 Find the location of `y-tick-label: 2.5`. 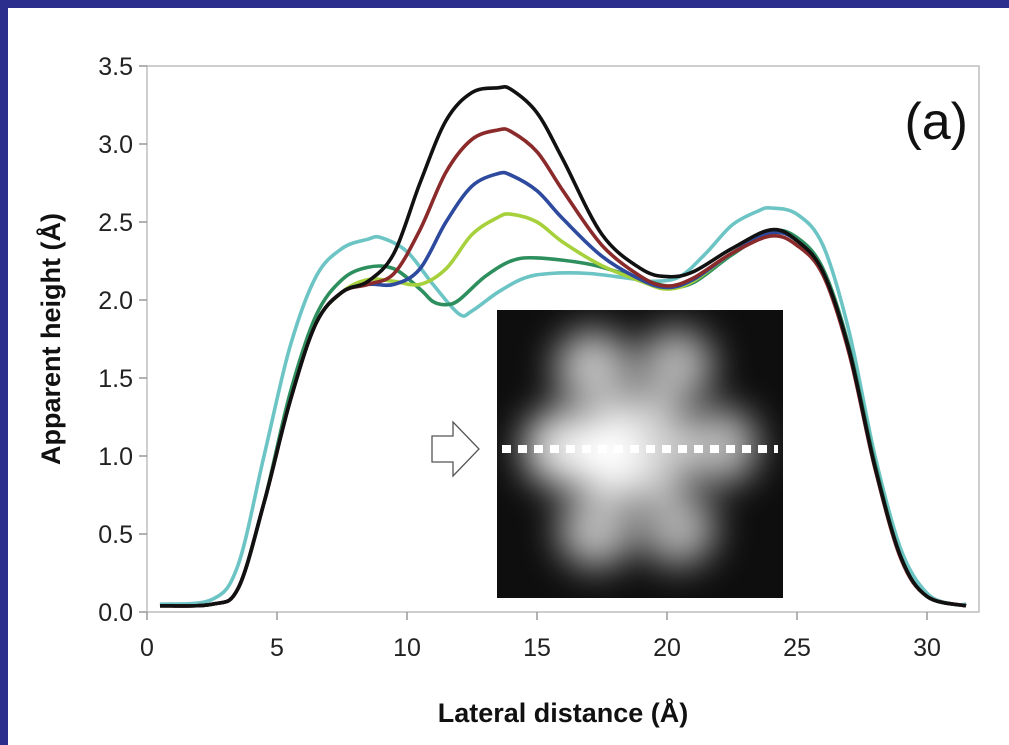

y-tick-label: 2.5 is located at coordinates (115, 223).